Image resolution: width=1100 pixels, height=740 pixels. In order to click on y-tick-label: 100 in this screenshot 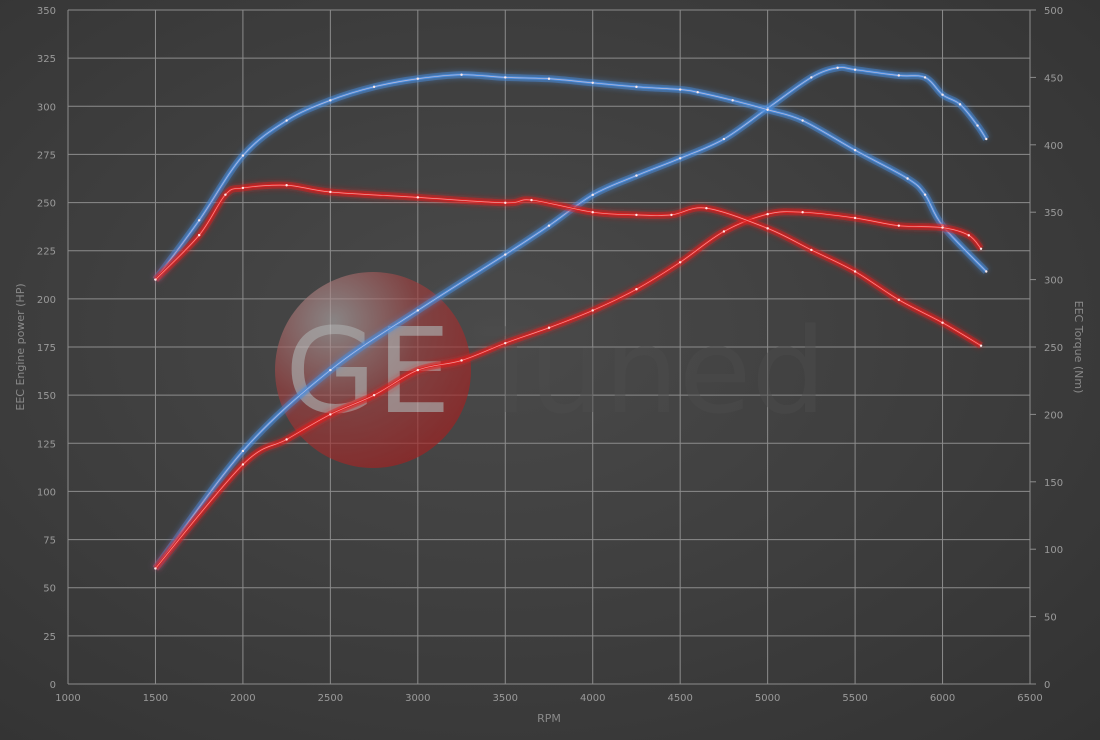, I will do `click(46, 492)`.